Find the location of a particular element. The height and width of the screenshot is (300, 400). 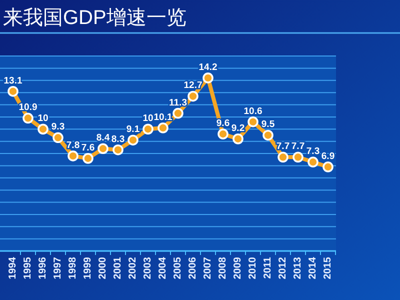

x-tick-label: 2006 is located at coordinates (193, 268).